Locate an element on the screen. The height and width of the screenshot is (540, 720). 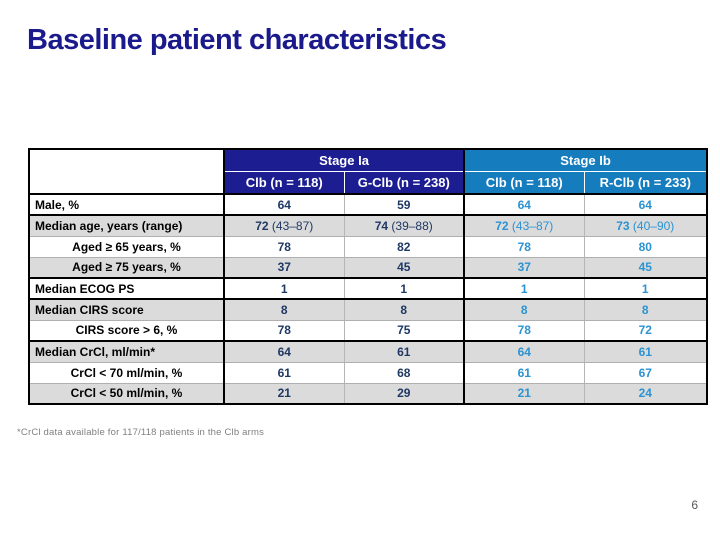
stage-ia-group-header: Stage Ia is located at coordinates (345, 160).